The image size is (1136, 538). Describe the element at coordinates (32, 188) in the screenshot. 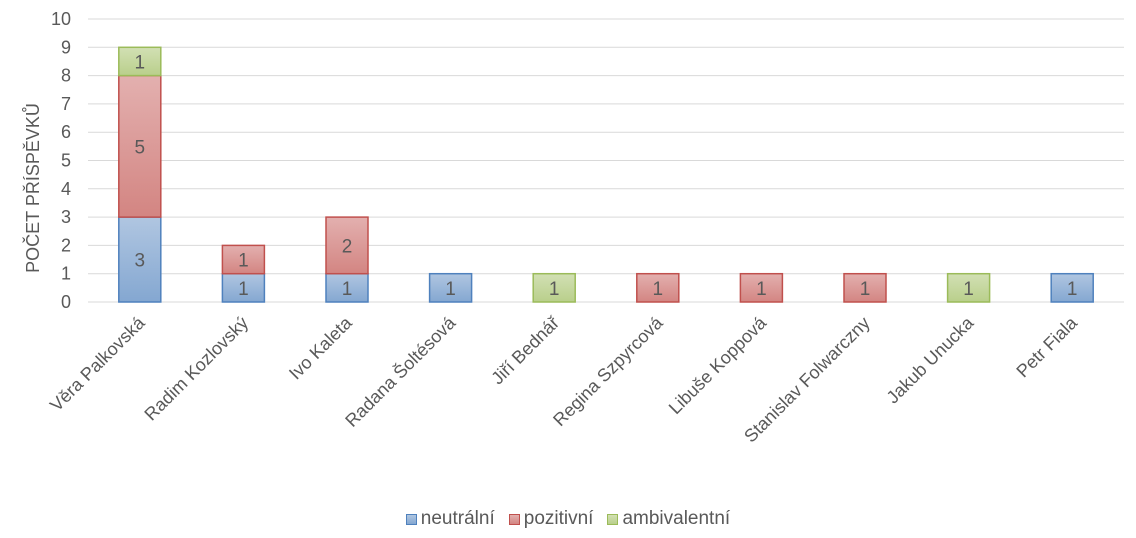

I see `y-axis-title: POČET PŘÍSPĚVKŮ` at that location.